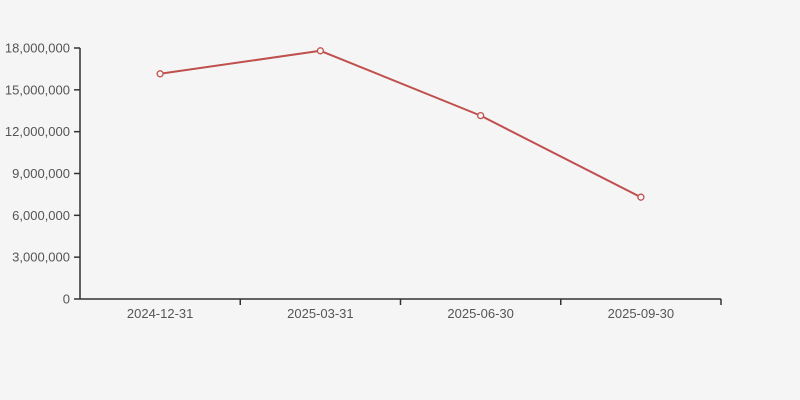 The height and width of the screenshot is (400, 800). Describe the element at coordinates (641, 313) in the screenshot. I see `x-axis-tick-label: 2025-09-30` at that location.